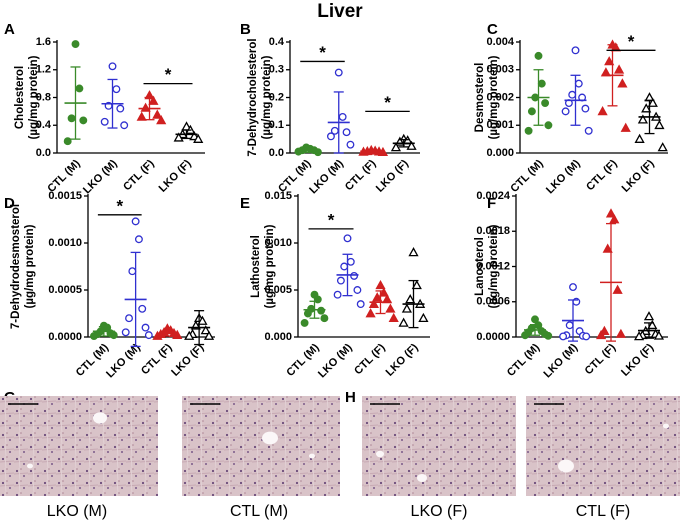 The height and width of the screenshot is (526, 680). What do you see at coordinates (603, 446) in the screenshot?
I see `histology-image` at bounding box center [603, 446].